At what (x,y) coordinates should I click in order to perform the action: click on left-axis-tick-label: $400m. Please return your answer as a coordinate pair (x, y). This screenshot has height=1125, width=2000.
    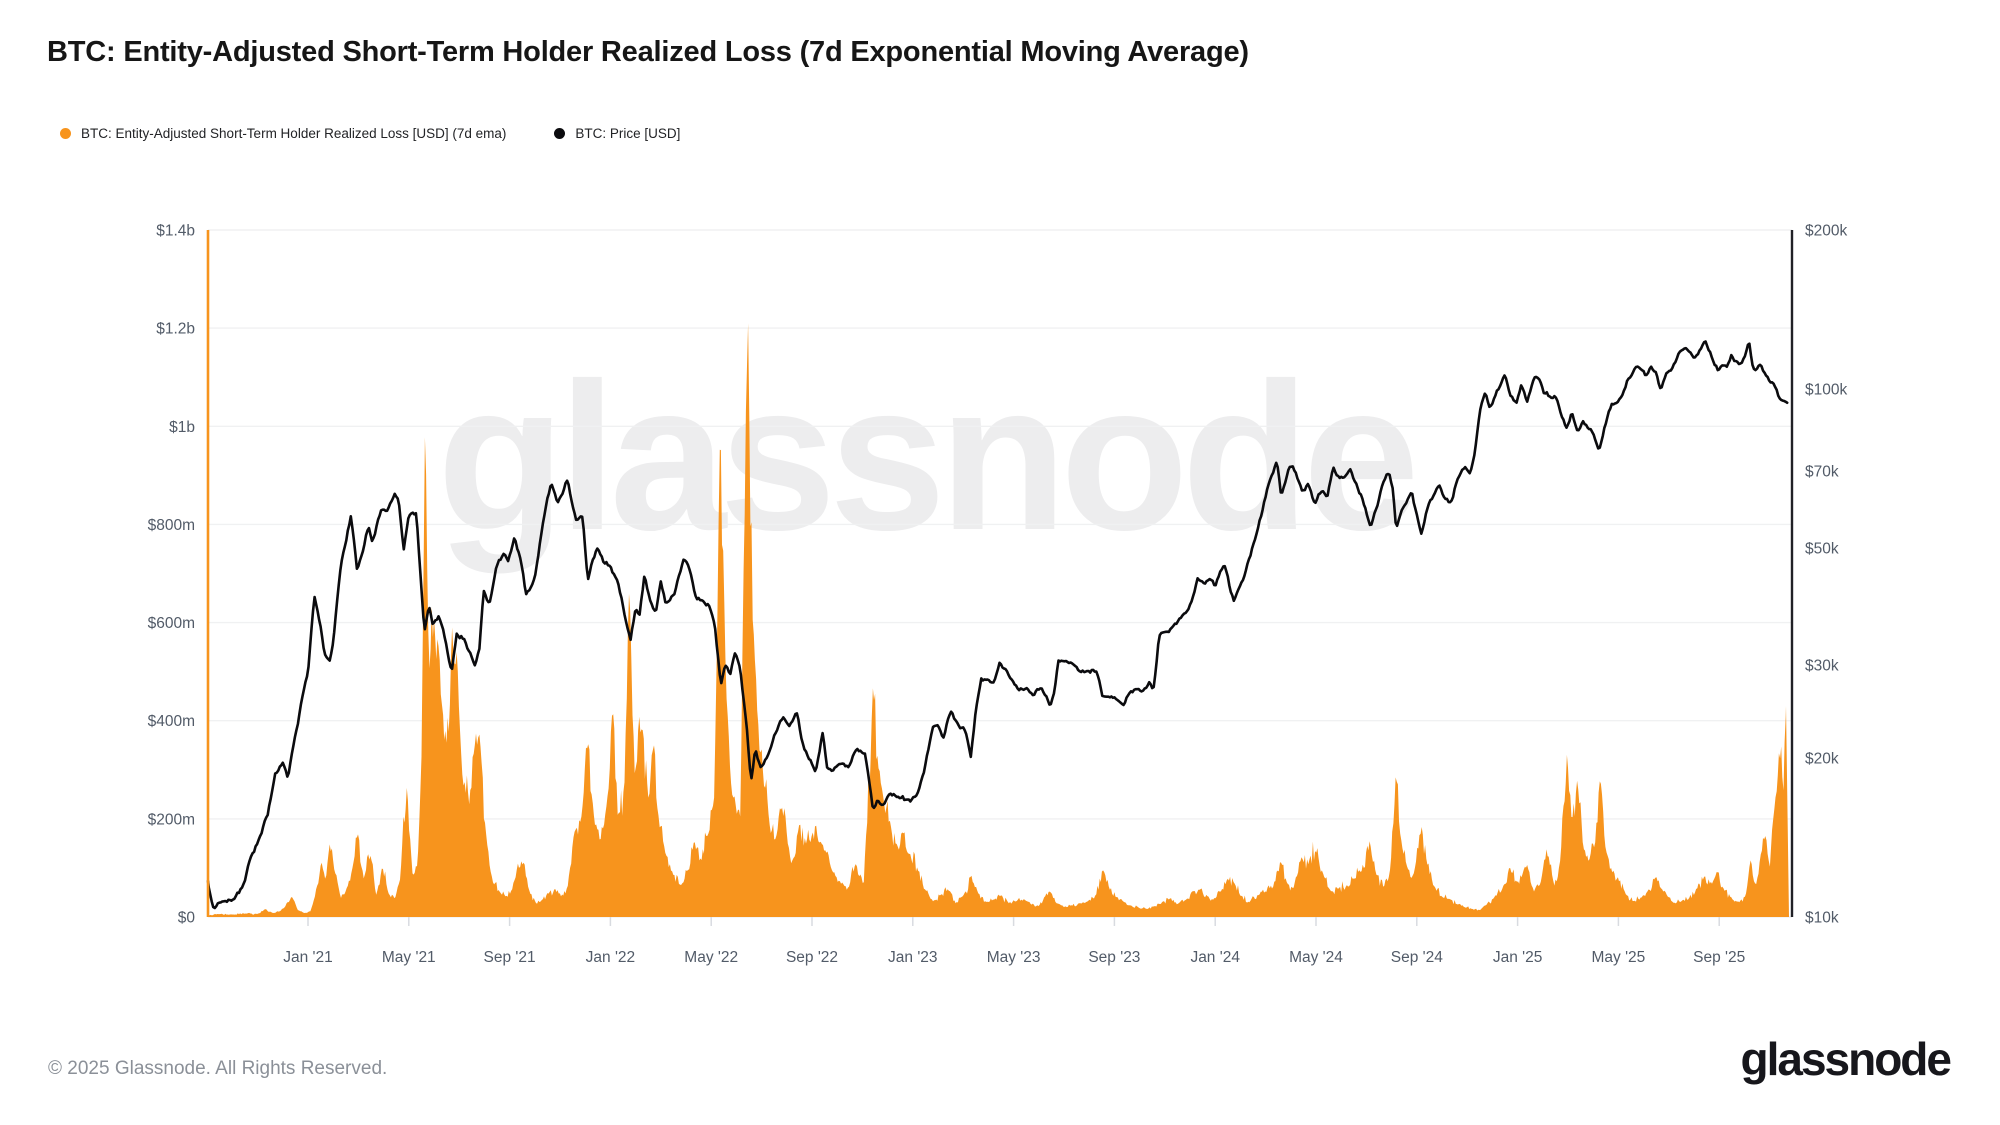
    Looking at the image, I should click on (171, 721).